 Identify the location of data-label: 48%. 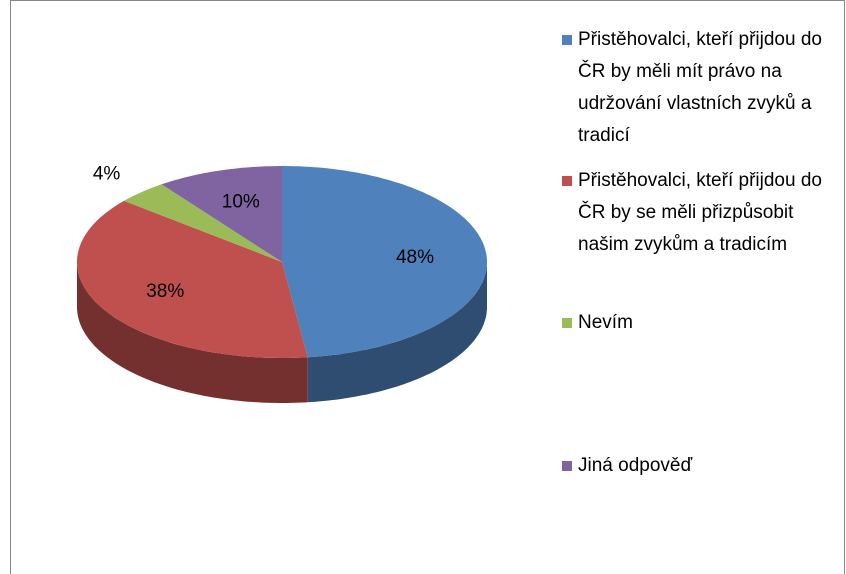
(415, 257).